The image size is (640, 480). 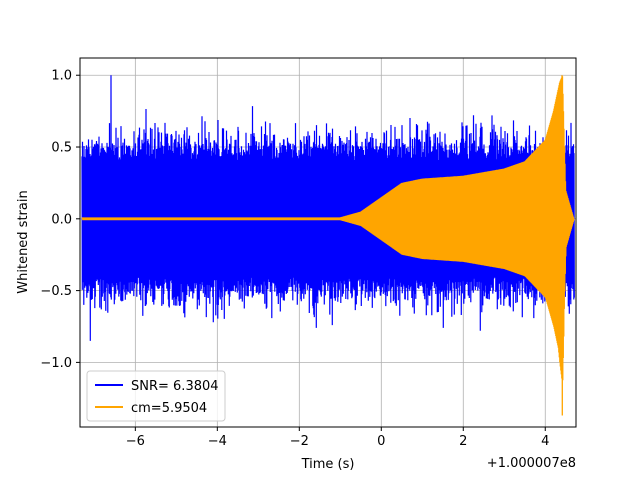 What do you see at coordinates (217, 441) in the screenshot?
I see `x-tick-label: −4` at bounding box center [217, 441].